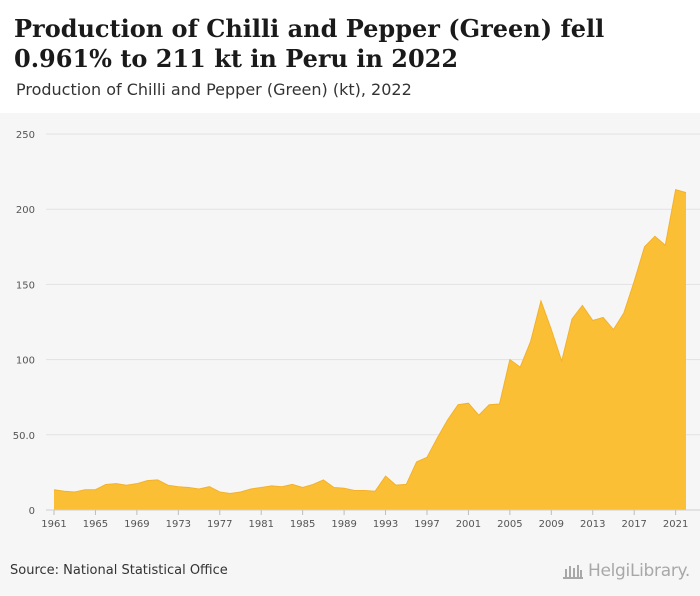 Image resolution: width=700 pixels, height=596 pixels. Describe the element at coordinates (633, 524) in the screenshot. I see `x-tick-label: 2017` at that location.